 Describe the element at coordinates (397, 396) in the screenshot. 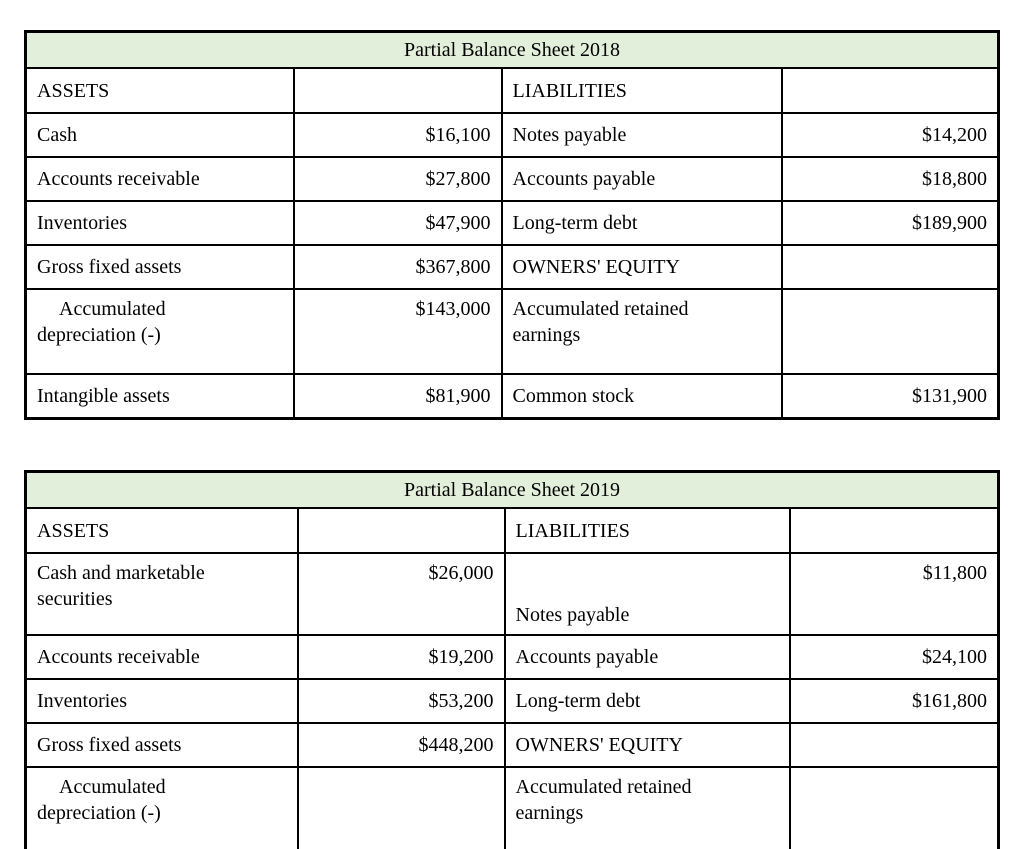

I see `asset-value-cell: $81,900` at that location.